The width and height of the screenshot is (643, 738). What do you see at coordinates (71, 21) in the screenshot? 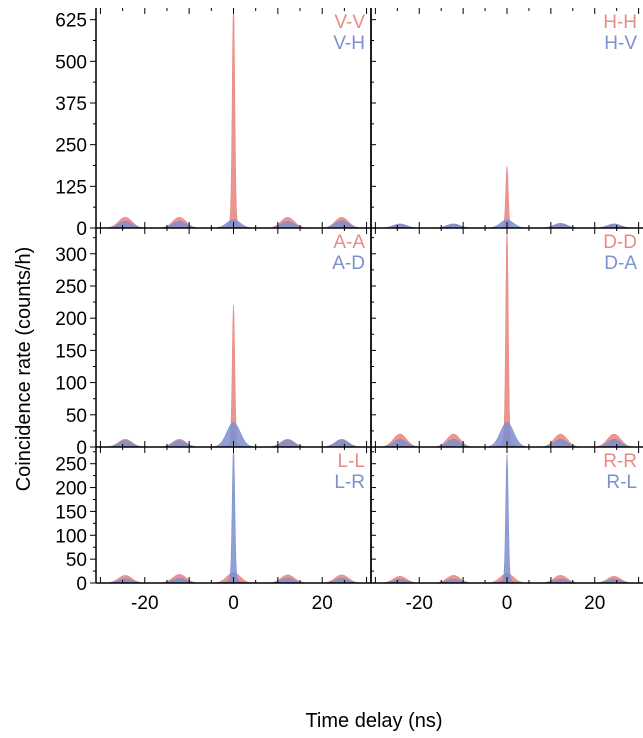
I see `y-tick-label: 625` at bounding box center [71, 21].